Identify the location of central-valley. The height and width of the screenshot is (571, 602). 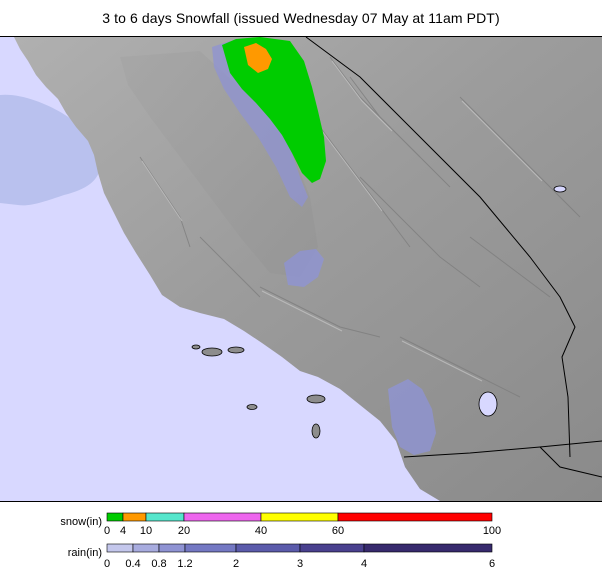
(219, 164).